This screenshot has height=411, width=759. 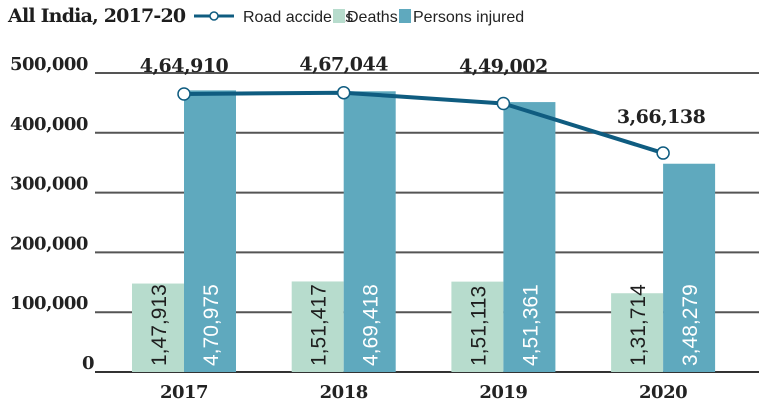 What do you see at coordinates (503, 392) in the screenshot?
I see `x-tick-label: 2019` at bounding box center [503, 392].